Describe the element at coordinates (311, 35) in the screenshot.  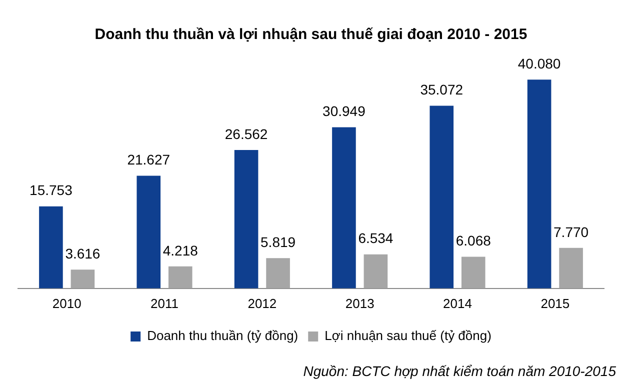
I see `chart-title: Doanh thu thuần và lợi nhuận sau thuế giai đoạn 2010 - 2015` at that location.